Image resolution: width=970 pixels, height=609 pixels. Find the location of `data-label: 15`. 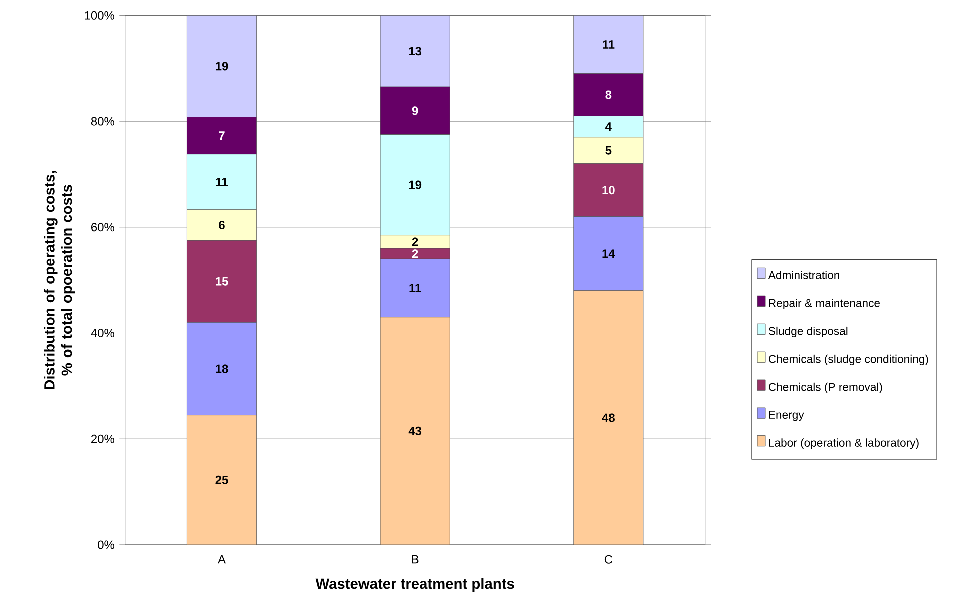

data-label: 15 is located at coordinates (222, 281).